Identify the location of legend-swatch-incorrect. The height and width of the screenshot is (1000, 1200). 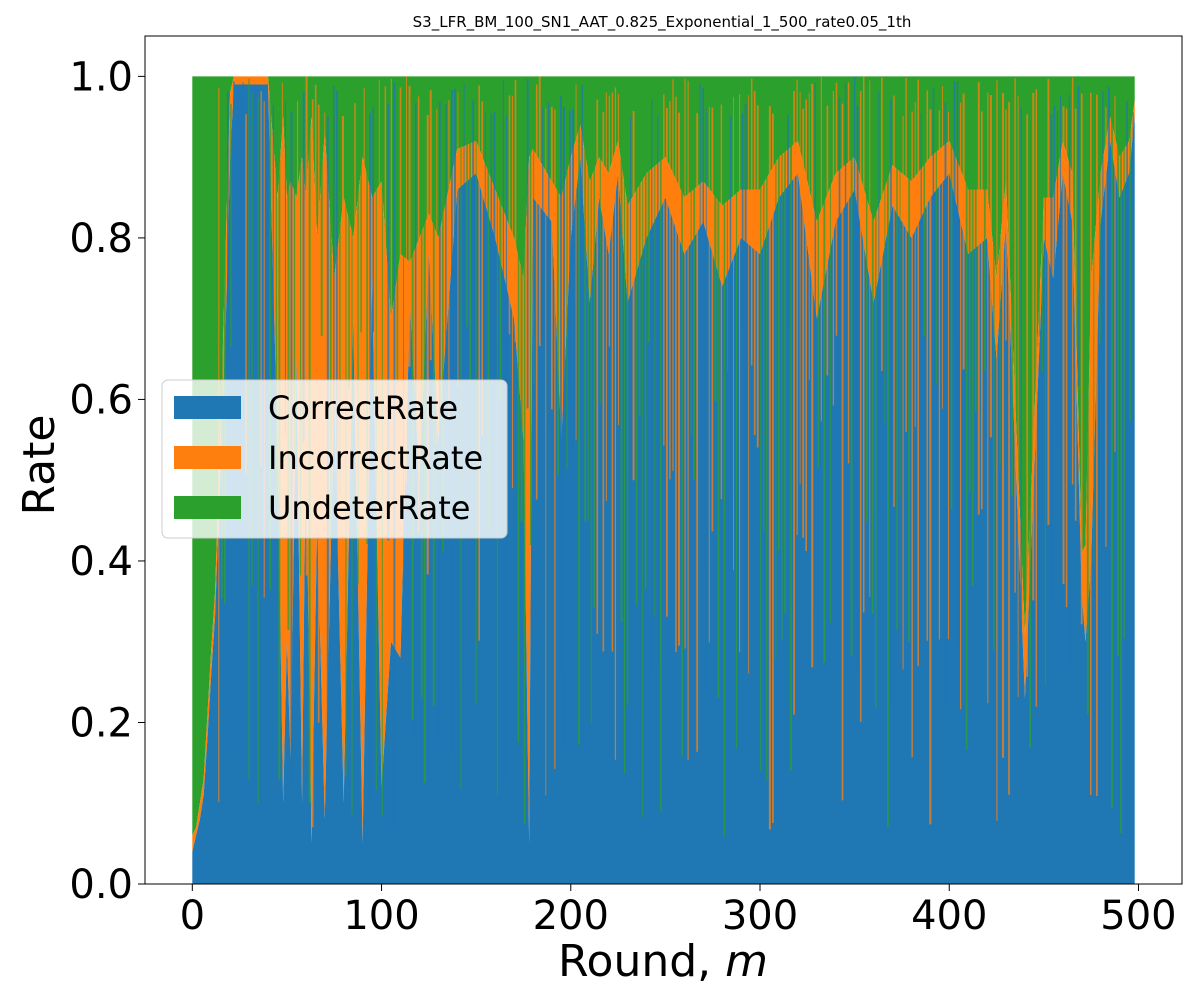
(207, 457).